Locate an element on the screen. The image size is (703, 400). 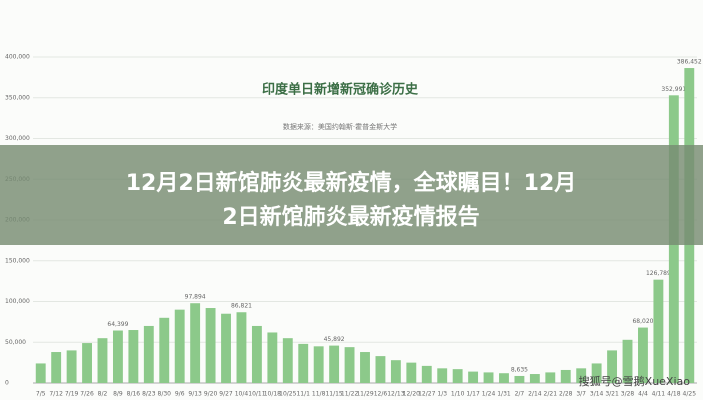
value-label: 352,991 is located at coordinates (673, 89).